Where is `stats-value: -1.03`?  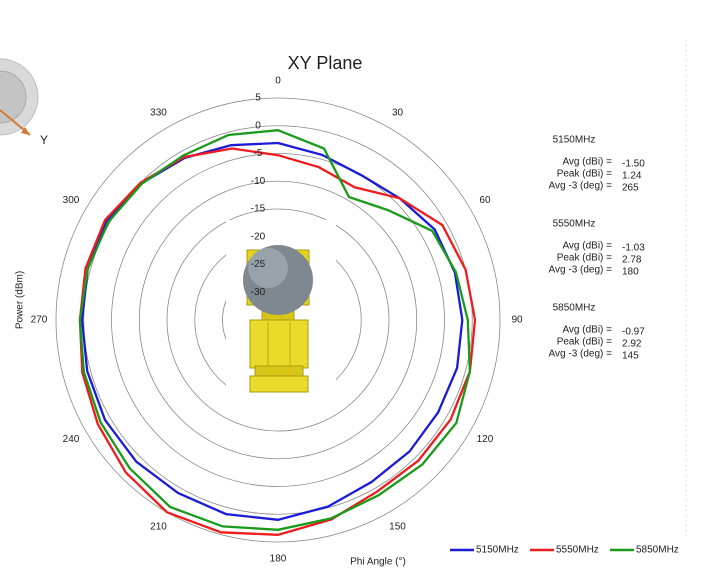 stats-value: -1.03 is located at coordinates (633, 248).